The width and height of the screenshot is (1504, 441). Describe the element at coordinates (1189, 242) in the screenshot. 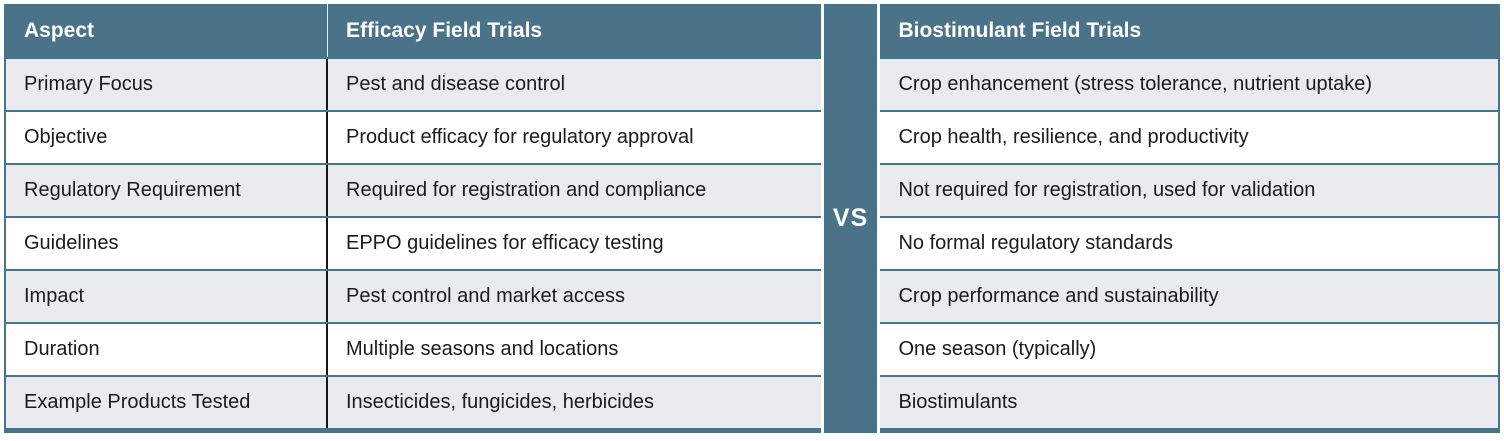

I see `table-row: No formal regulatory standards` at that location.